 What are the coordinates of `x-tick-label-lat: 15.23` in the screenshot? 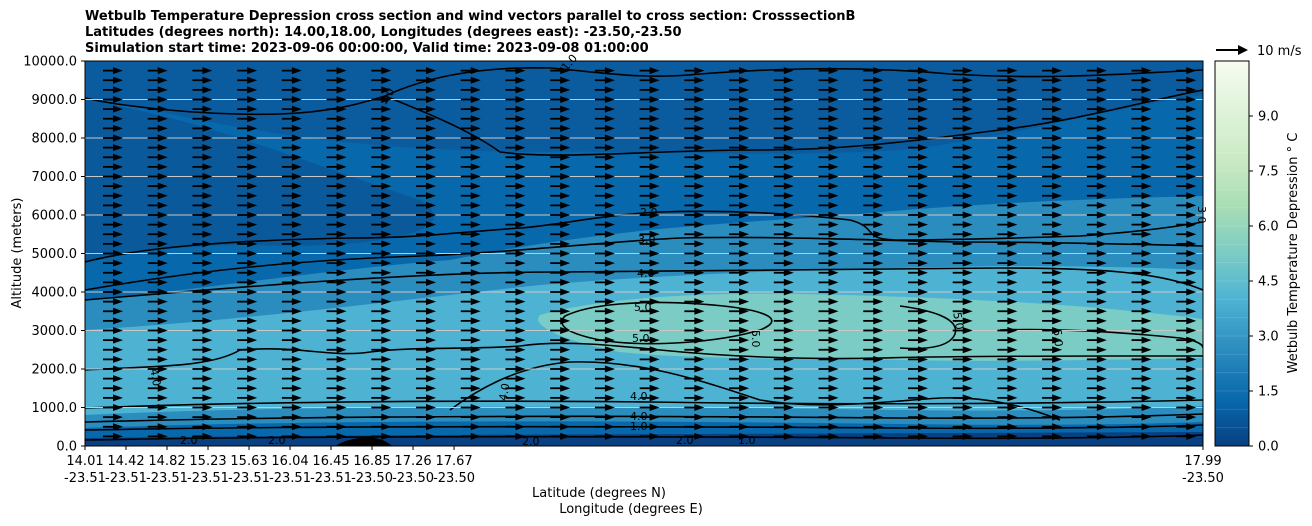 It's located at (207, 461).